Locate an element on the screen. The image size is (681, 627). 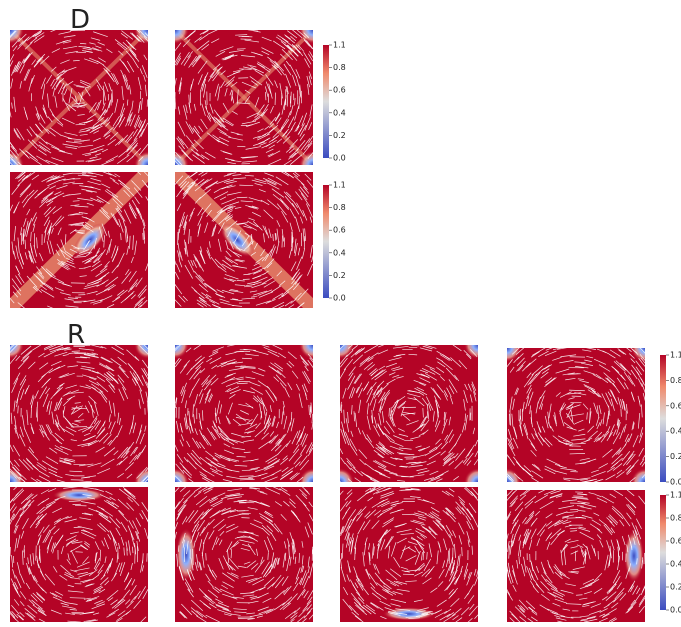
field-panel is located at coordinates (576, 556).